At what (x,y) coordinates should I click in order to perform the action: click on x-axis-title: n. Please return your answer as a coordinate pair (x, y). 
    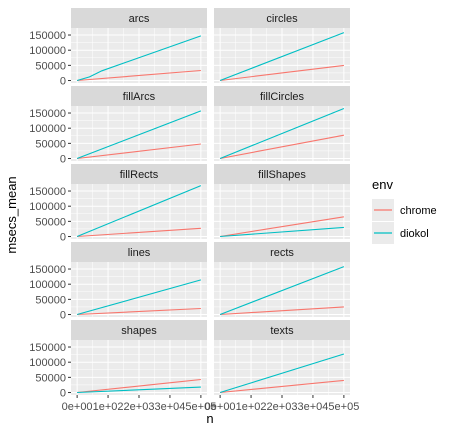
    Looking at the image, I should click on (209, 418).